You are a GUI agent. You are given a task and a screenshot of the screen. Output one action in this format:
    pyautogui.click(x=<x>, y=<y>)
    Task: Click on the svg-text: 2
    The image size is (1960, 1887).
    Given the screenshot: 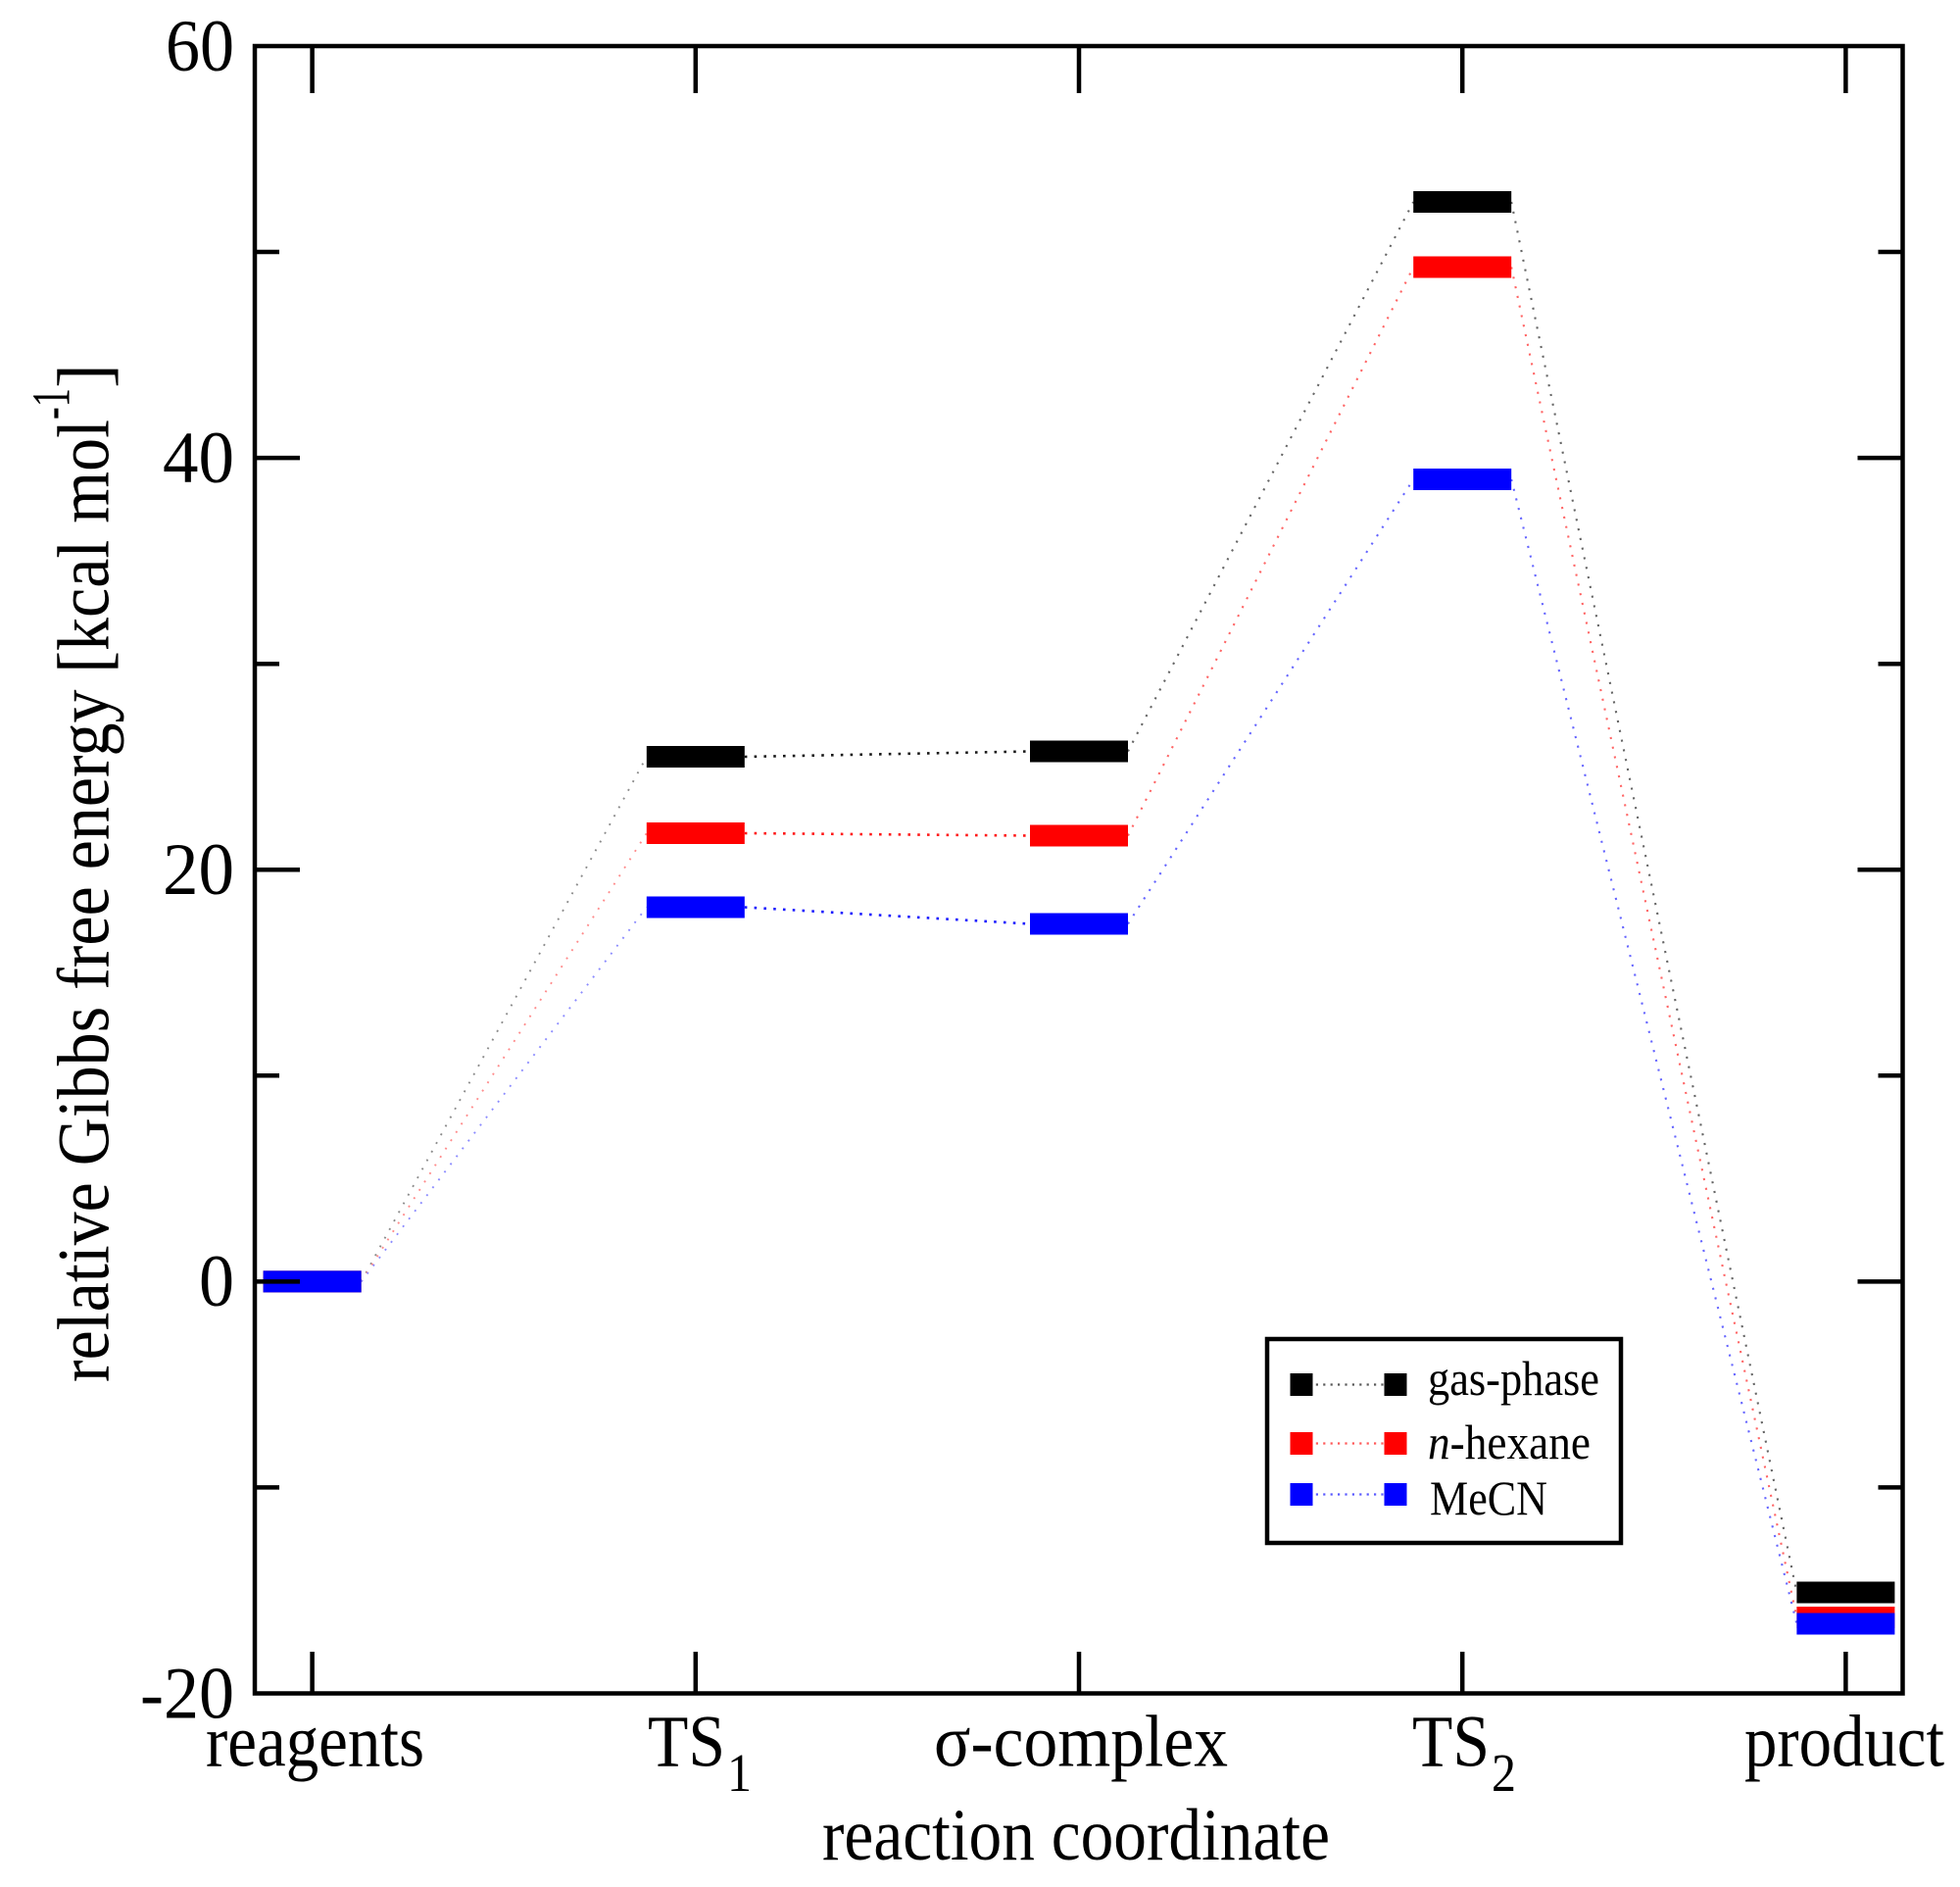 What is the action you would take?
    pyautogui.click(x=1504, y=1773)
    